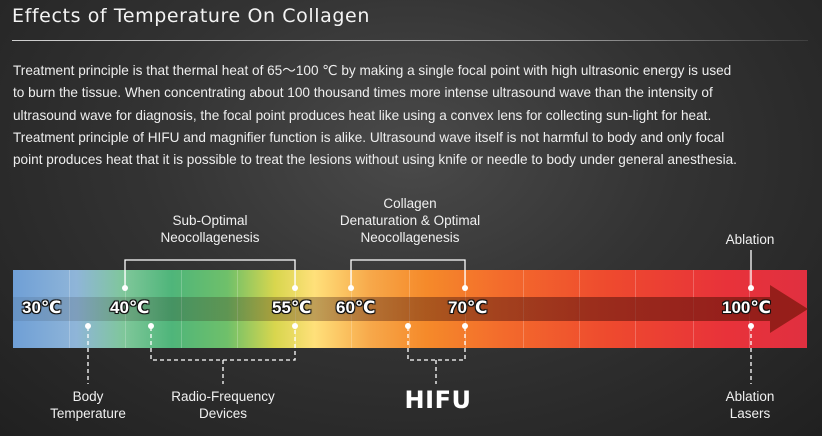 The image size is (822, 436). What do you see at coordinates (42, 307) in the screenshot?
I see `temp-30: 30℃` at bounding box center [42, 307].